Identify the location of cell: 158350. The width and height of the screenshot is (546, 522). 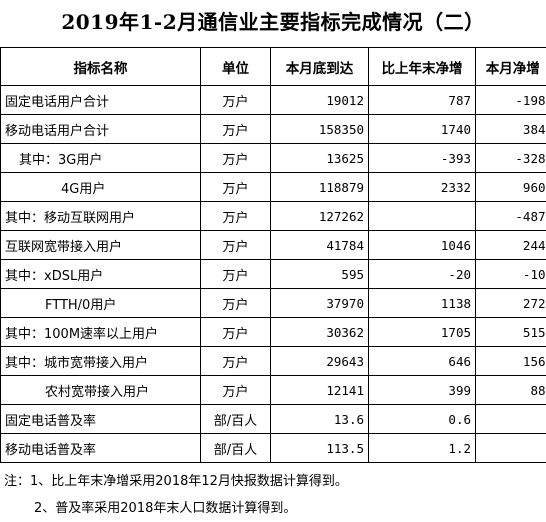
(319, 129).